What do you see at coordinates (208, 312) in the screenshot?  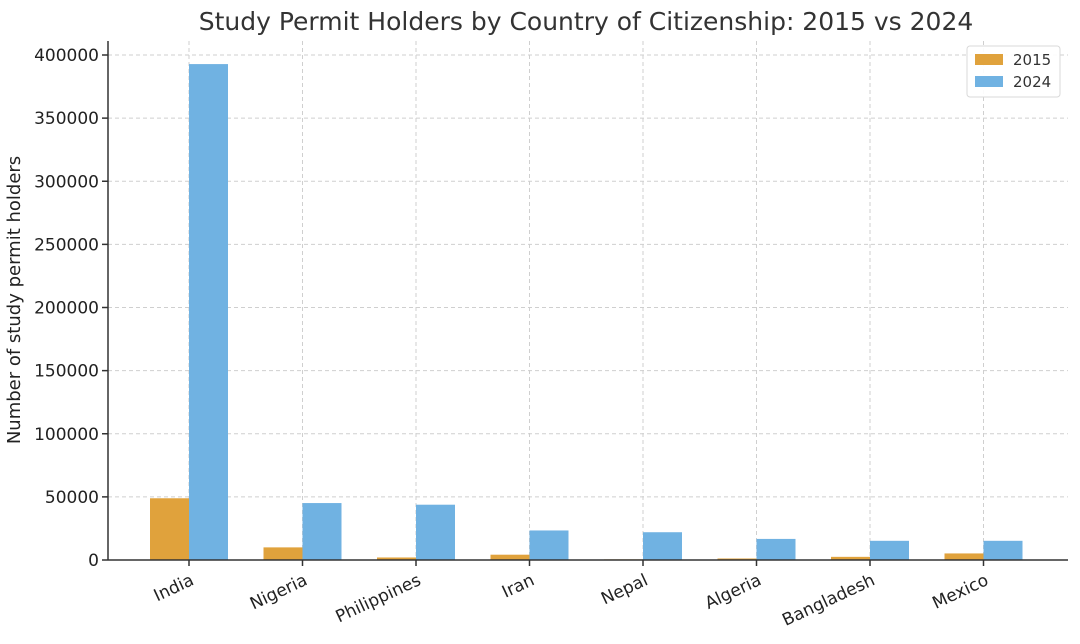 I see `bar-2024-india` at bounding box center [208, 312].